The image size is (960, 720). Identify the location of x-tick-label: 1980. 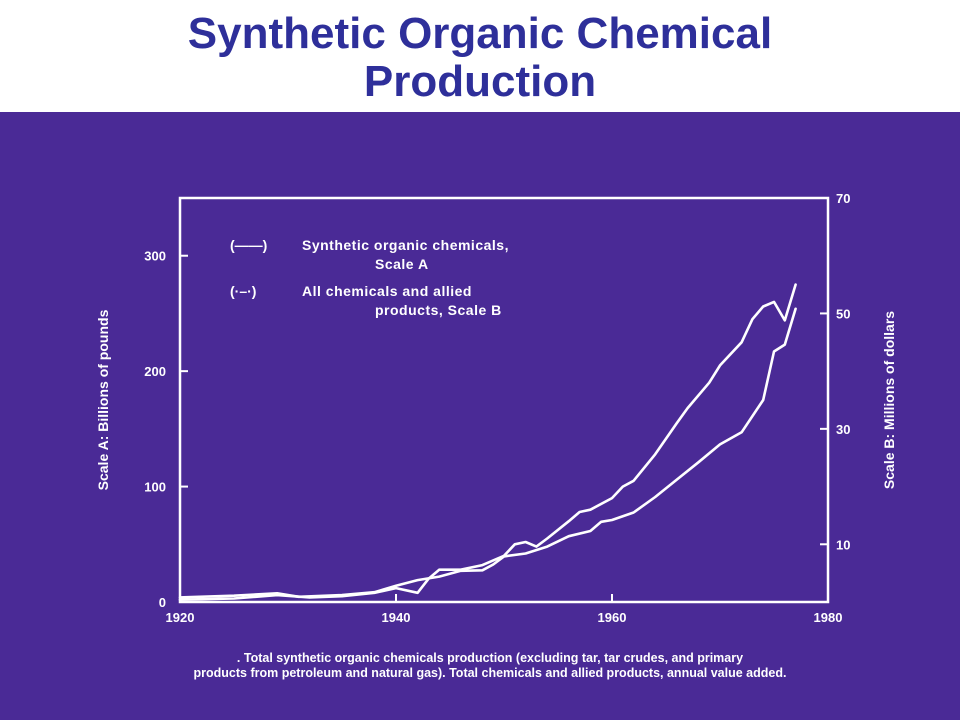
(828, 617).